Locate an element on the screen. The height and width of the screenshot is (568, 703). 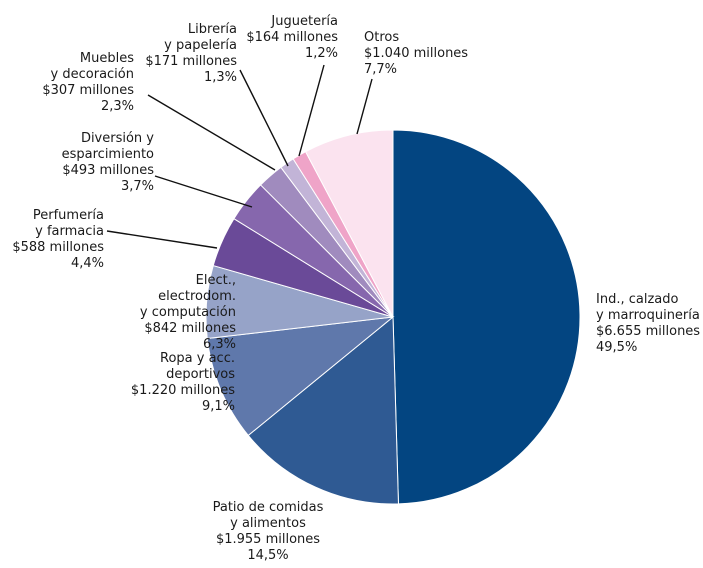
leader-line-jugueteria is located at coordinates (311, 110).